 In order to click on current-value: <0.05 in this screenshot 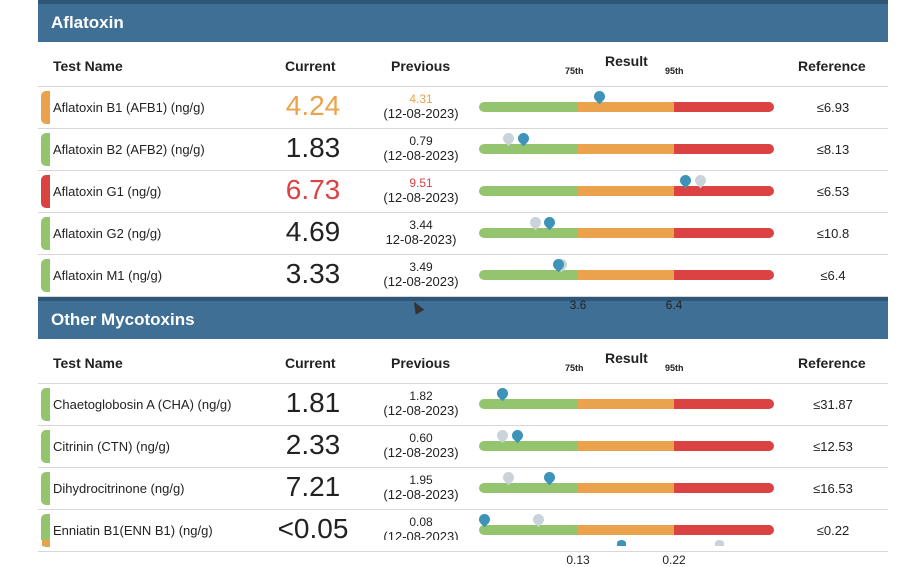, I will do `click(313, 528)`.